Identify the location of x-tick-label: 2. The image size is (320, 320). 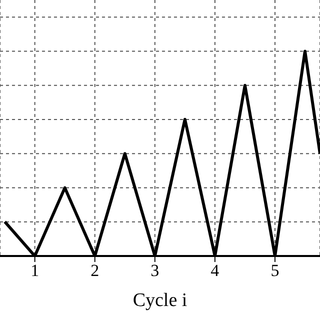
(95, 270).